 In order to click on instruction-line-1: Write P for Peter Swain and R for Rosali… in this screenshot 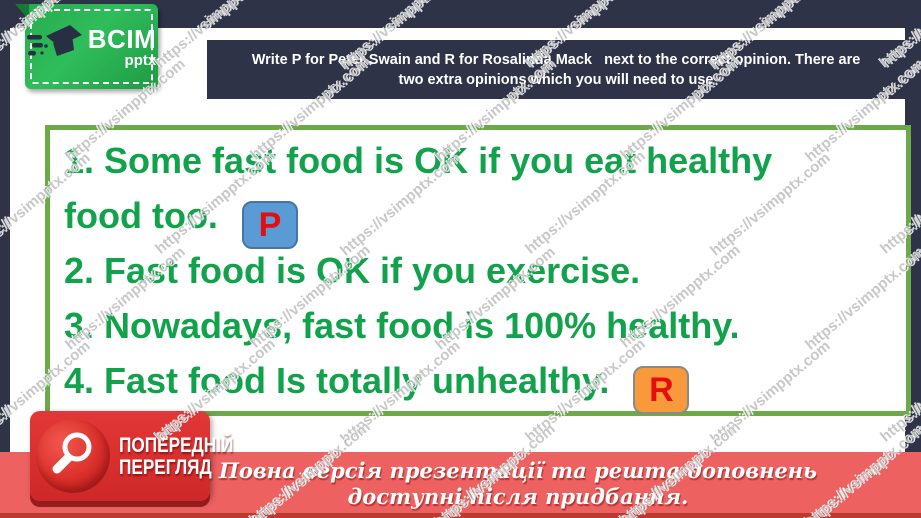, I will do `click(556, 59)`.